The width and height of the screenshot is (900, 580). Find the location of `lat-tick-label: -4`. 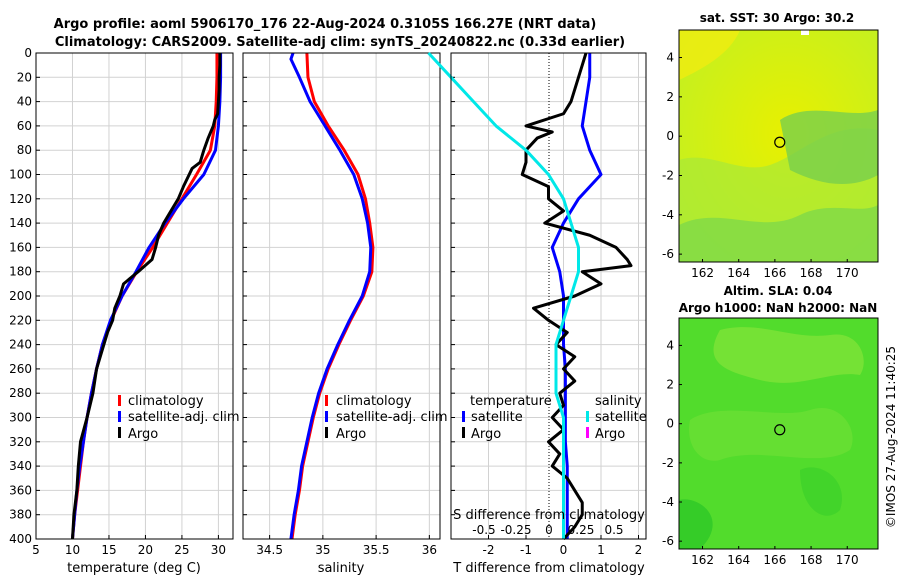

lat-tick-label: -4 is located at coordinates (668, 502).